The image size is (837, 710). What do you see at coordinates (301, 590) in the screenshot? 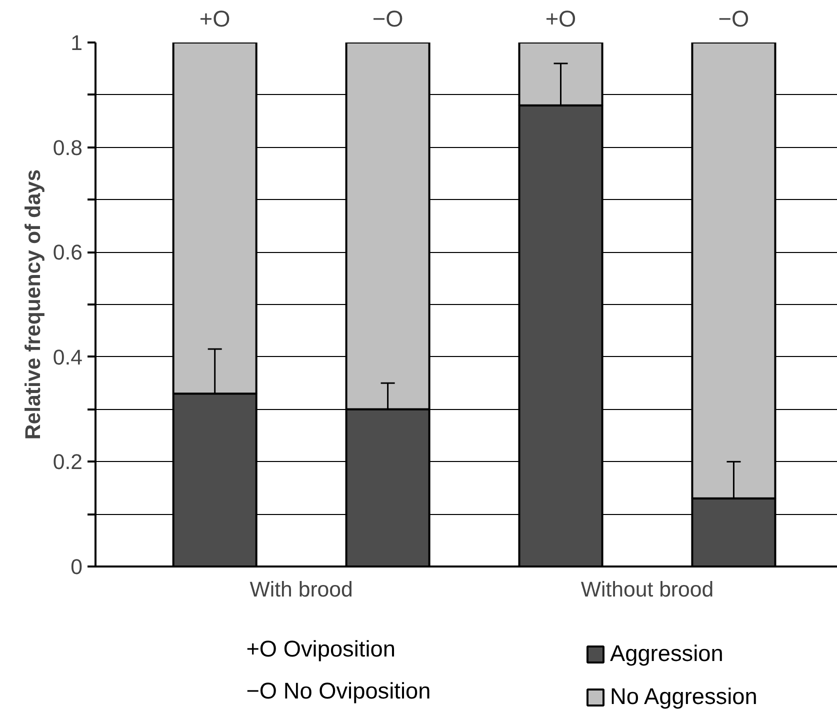
I see `text: With brood` at bounding box center [301, 590].